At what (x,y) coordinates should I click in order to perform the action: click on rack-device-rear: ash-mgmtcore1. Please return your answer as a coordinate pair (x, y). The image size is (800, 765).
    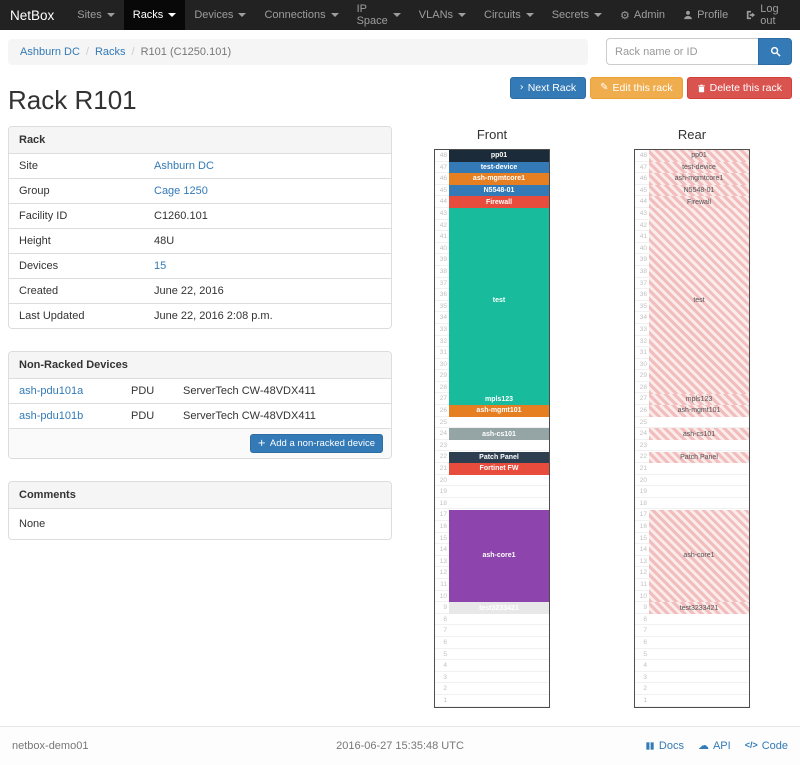
    Looking at the image, I should click on (699, 179).